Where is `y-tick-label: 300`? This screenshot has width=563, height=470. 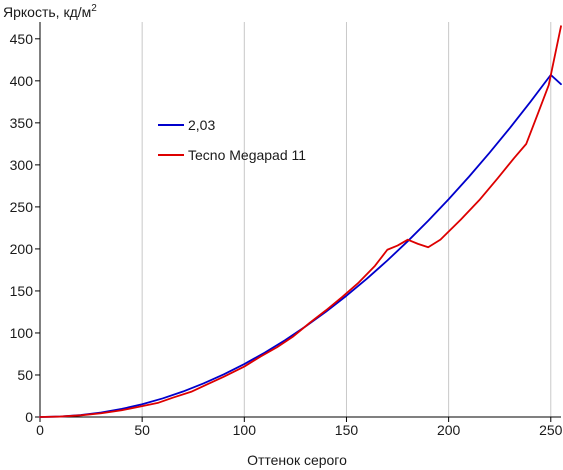 y-tick-label: 300 is located at coordinates (22, 165).